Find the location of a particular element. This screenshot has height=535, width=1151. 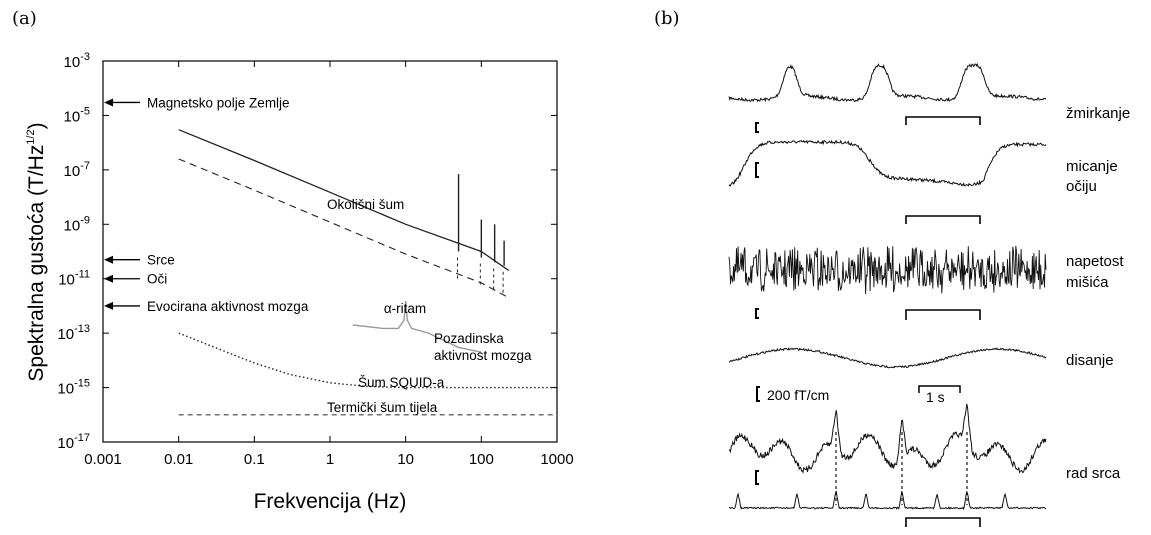

y-tick-label: 10⁻¹⁷ is located at coordinates (73, 442).